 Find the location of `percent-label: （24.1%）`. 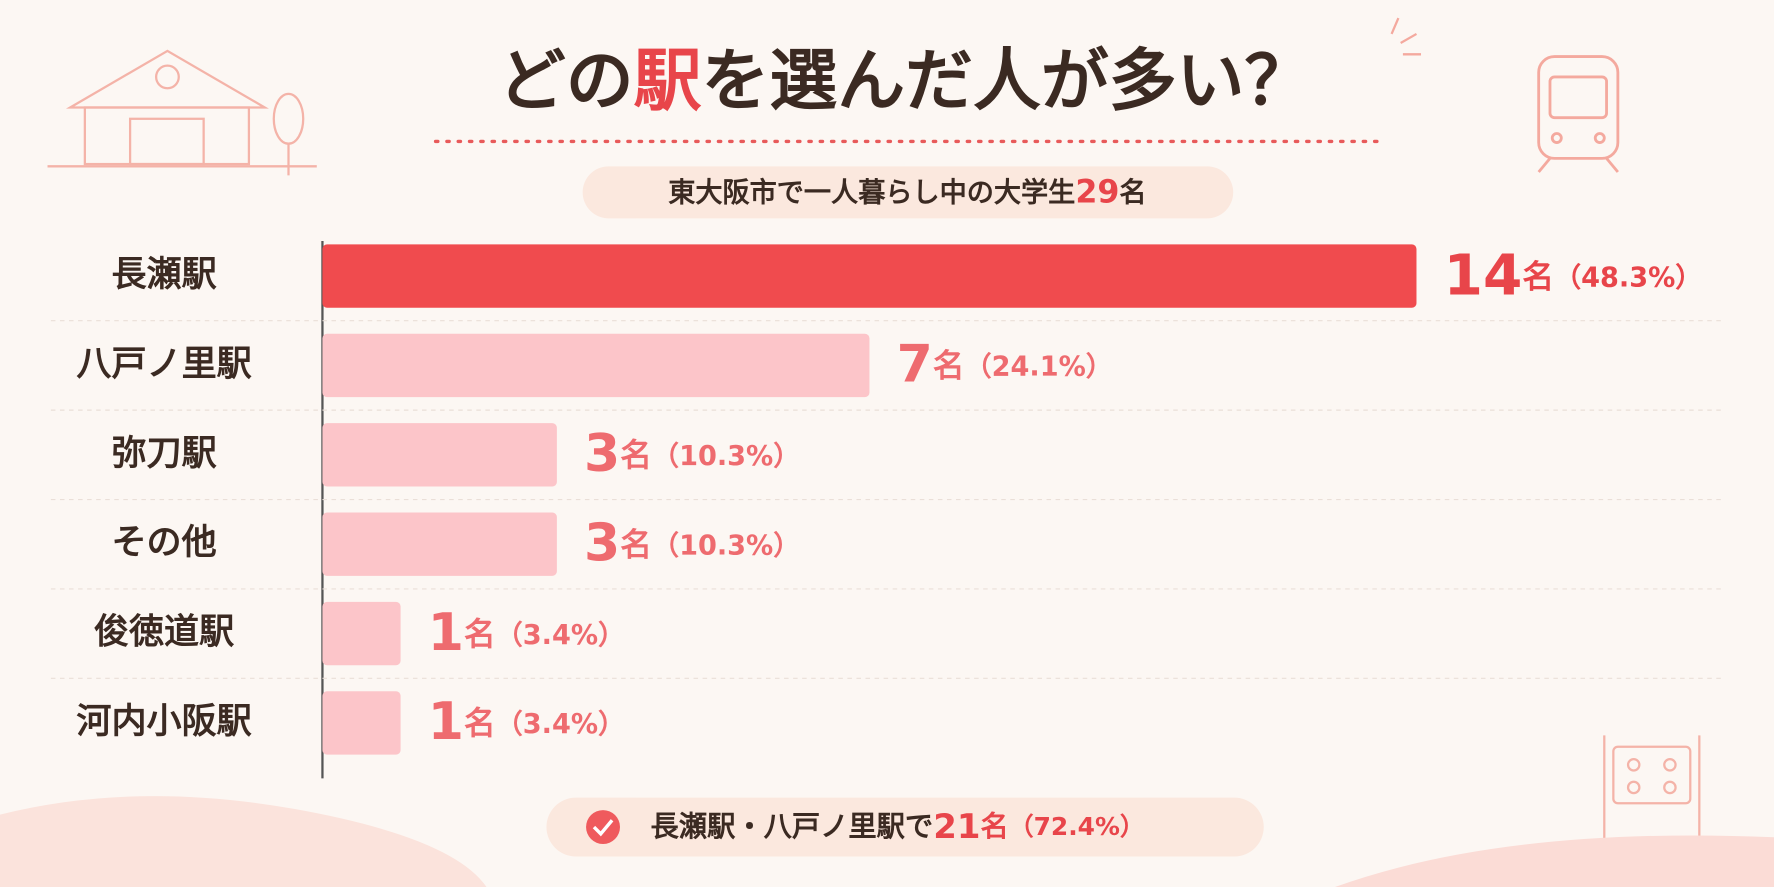

percent-label: （24.1%） is located at coordinates (1039, 366).